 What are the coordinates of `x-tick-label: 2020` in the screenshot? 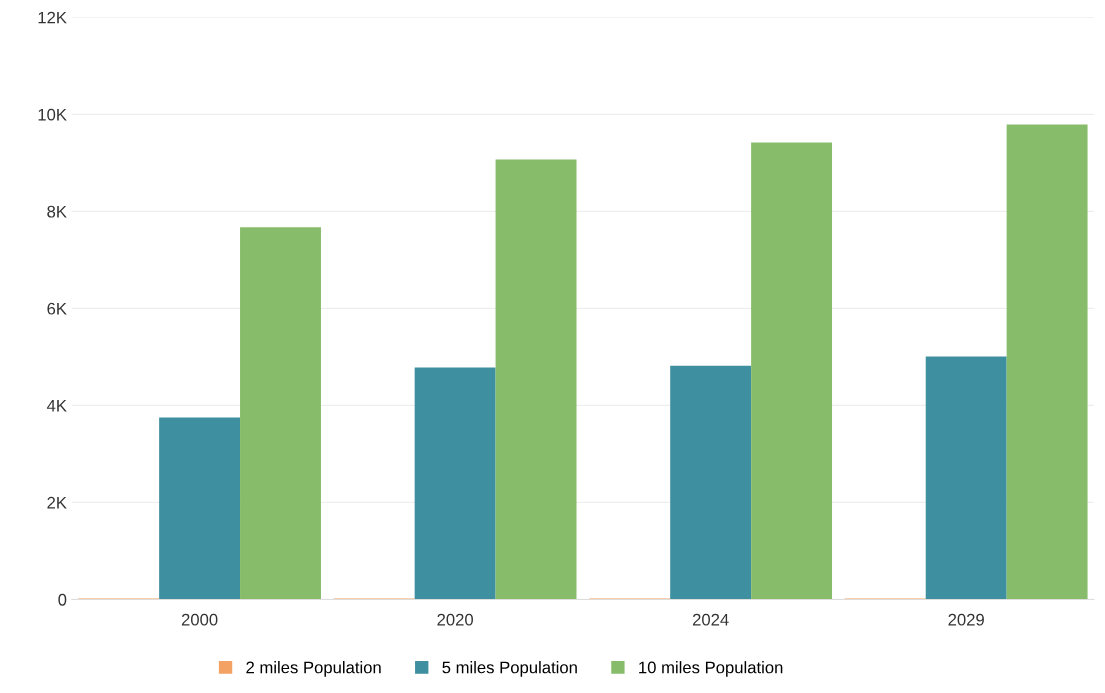 It's located at (455, 619).